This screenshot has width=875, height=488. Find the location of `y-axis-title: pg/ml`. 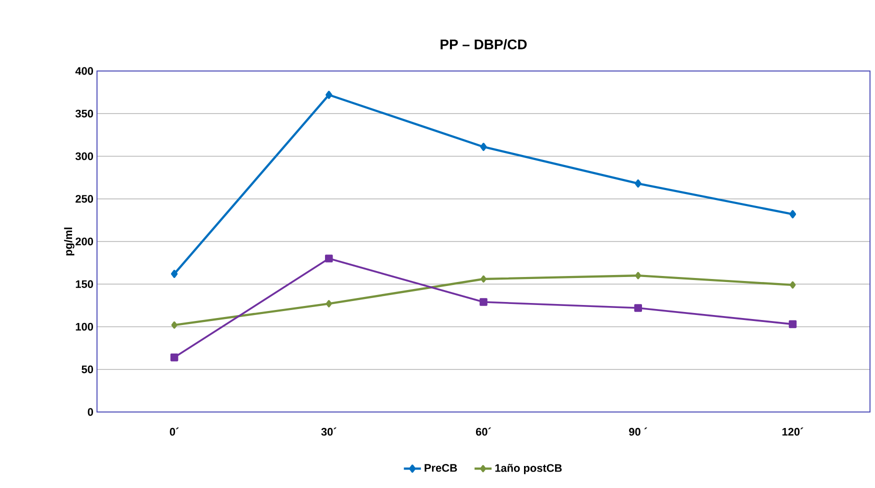

y-axis-title: pg/ml is located at coordinates (69, 242).